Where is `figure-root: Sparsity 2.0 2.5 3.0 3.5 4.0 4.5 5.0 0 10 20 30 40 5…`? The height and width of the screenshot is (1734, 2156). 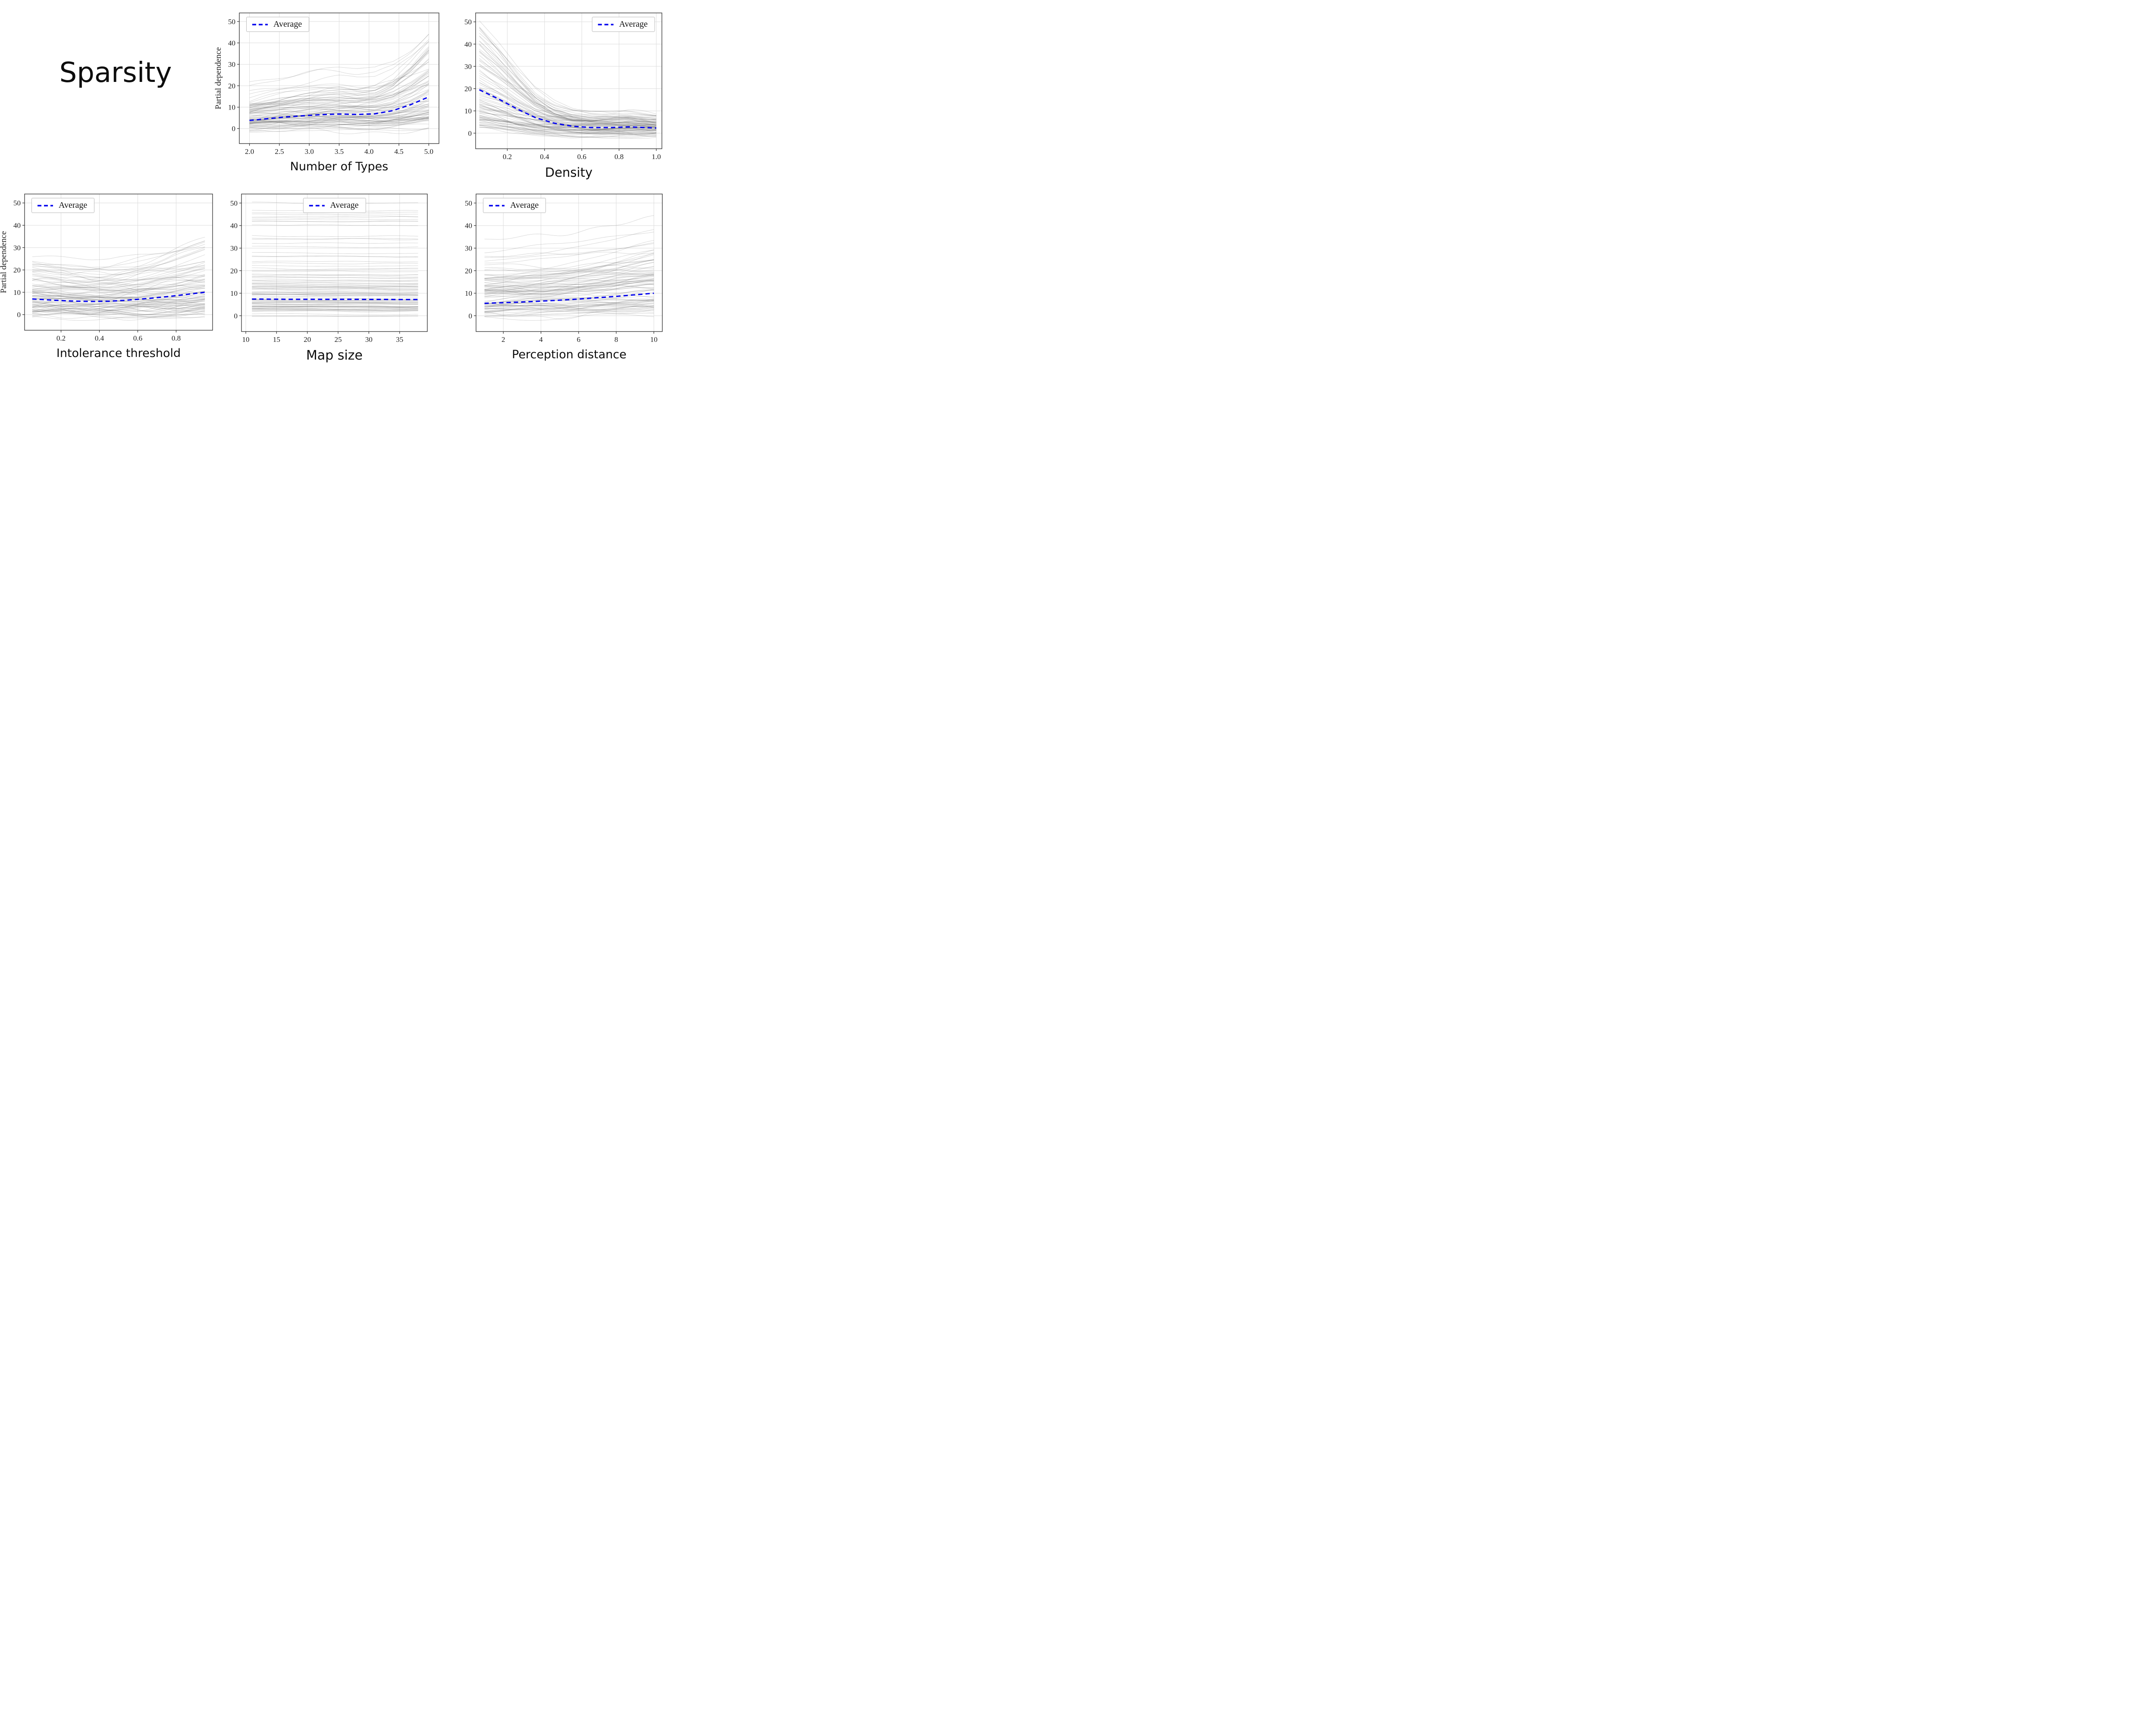
figure-root: Sparsity 2.0 2.5 3.0 3.5 4.0 4.5 5.0 0 10 20 30 40 5… is located at coordinates (333, 182).